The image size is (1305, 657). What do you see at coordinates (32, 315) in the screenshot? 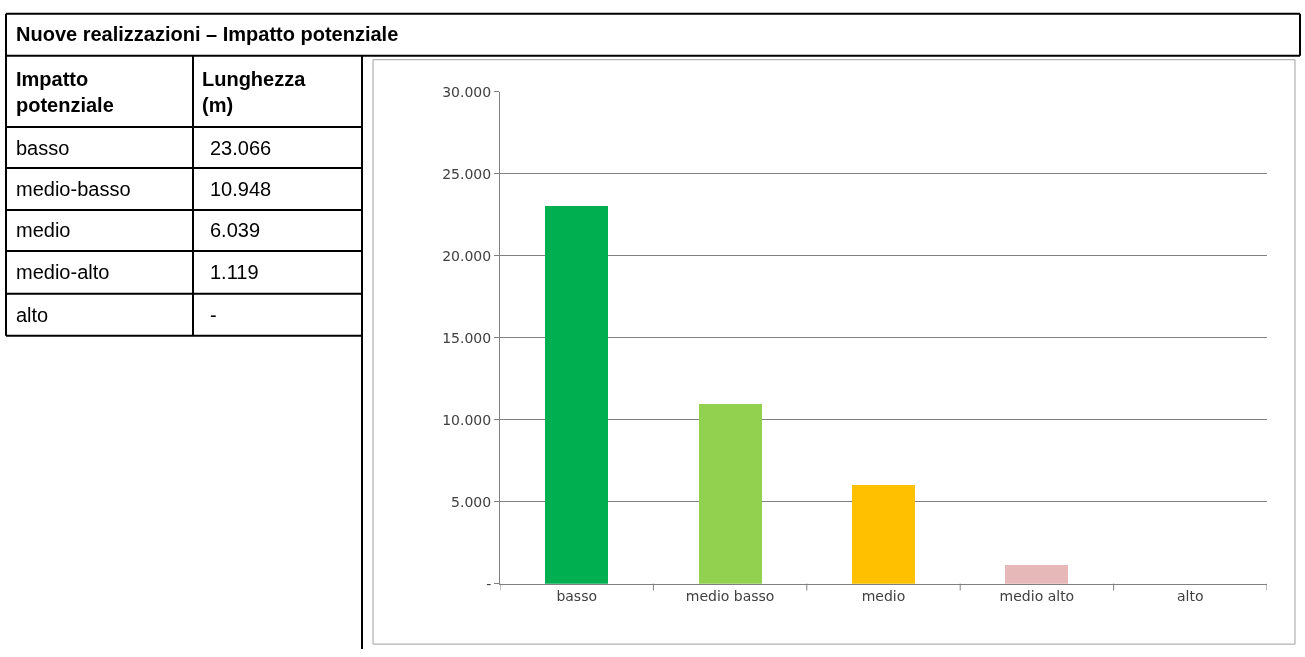
I see `text: alto` at bounding box center [32, 315].